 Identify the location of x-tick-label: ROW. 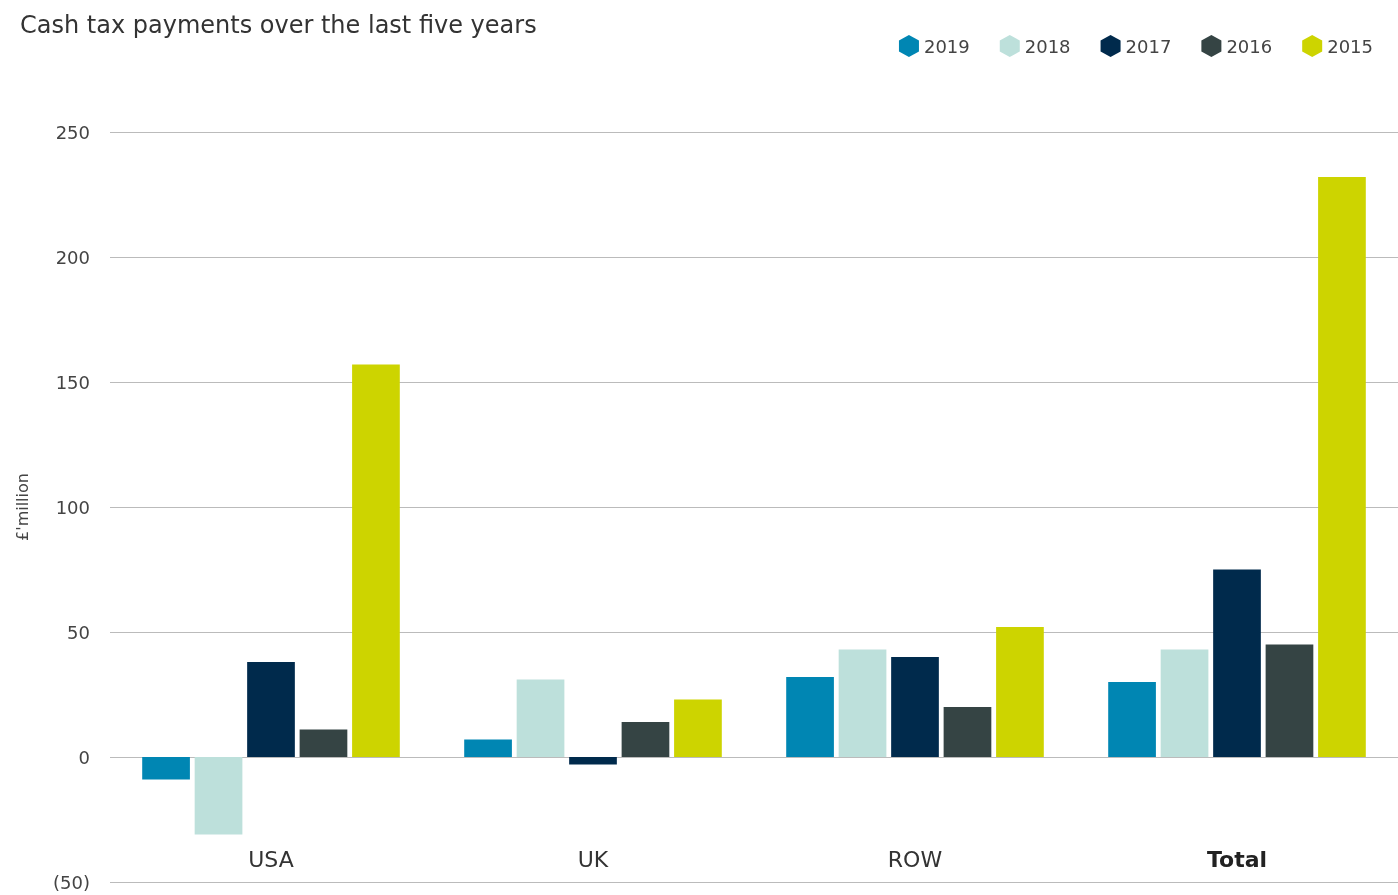
(915, 859).